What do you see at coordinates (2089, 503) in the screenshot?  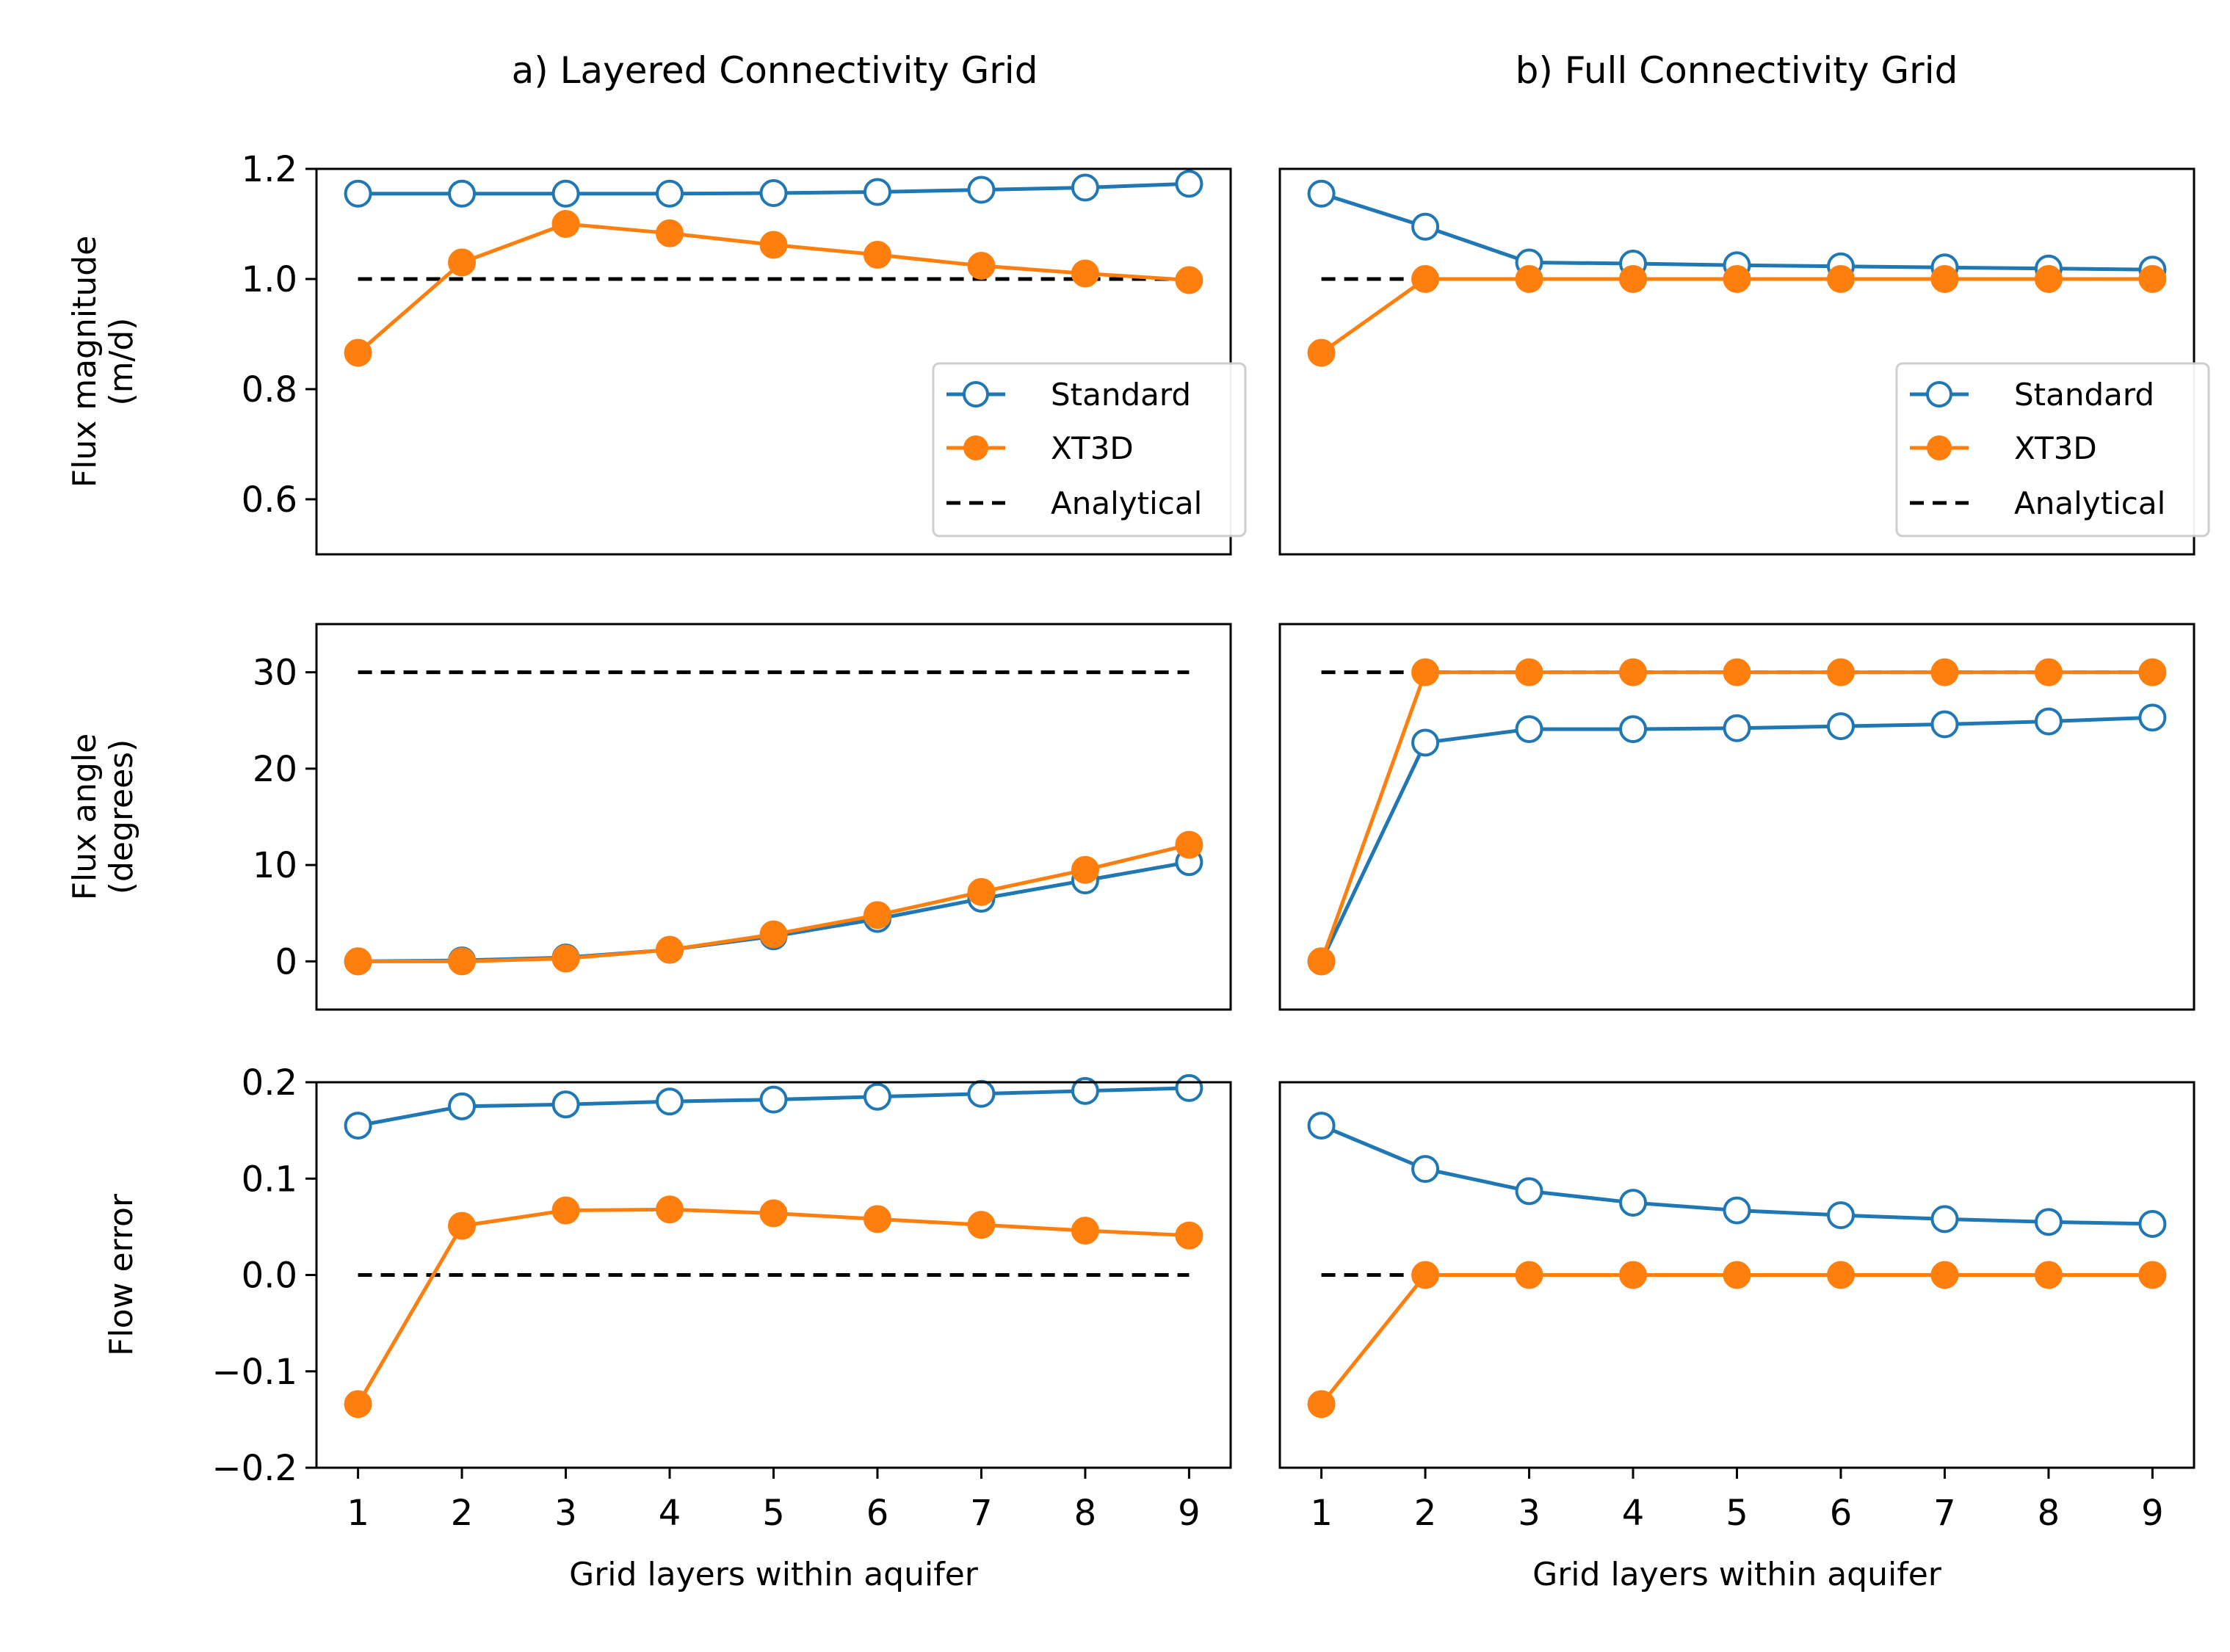 I see `legend-analytical-label: Analytical` at bounding box center [2089, 503].